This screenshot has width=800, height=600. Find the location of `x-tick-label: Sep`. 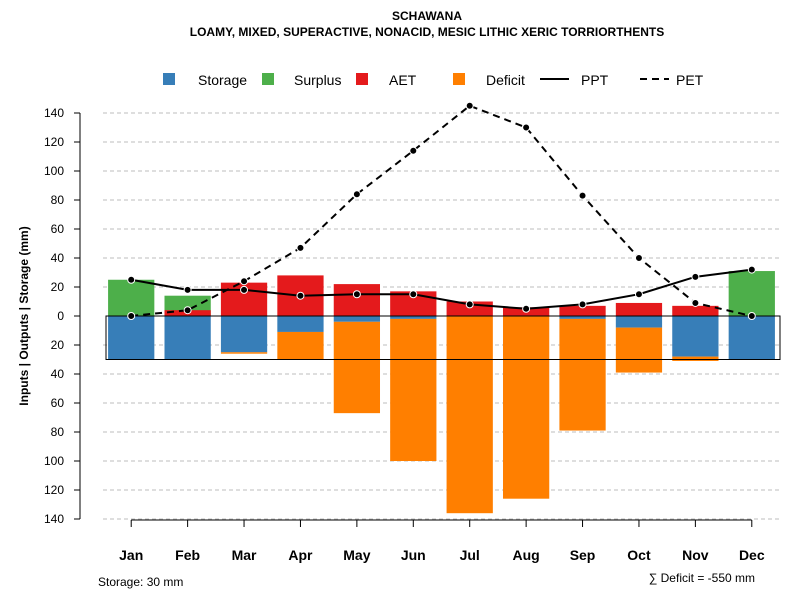

x-tick-label: Sep is located at coordinates (583, 555).